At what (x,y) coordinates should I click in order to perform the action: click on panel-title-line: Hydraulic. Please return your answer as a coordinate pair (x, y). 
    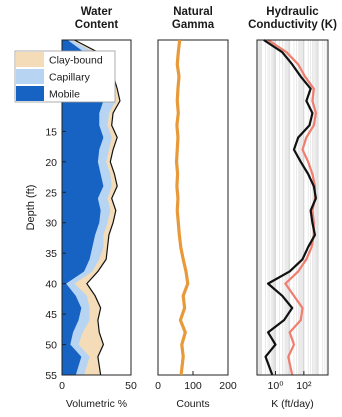
    Looking at the image, I should click on (292, 12).